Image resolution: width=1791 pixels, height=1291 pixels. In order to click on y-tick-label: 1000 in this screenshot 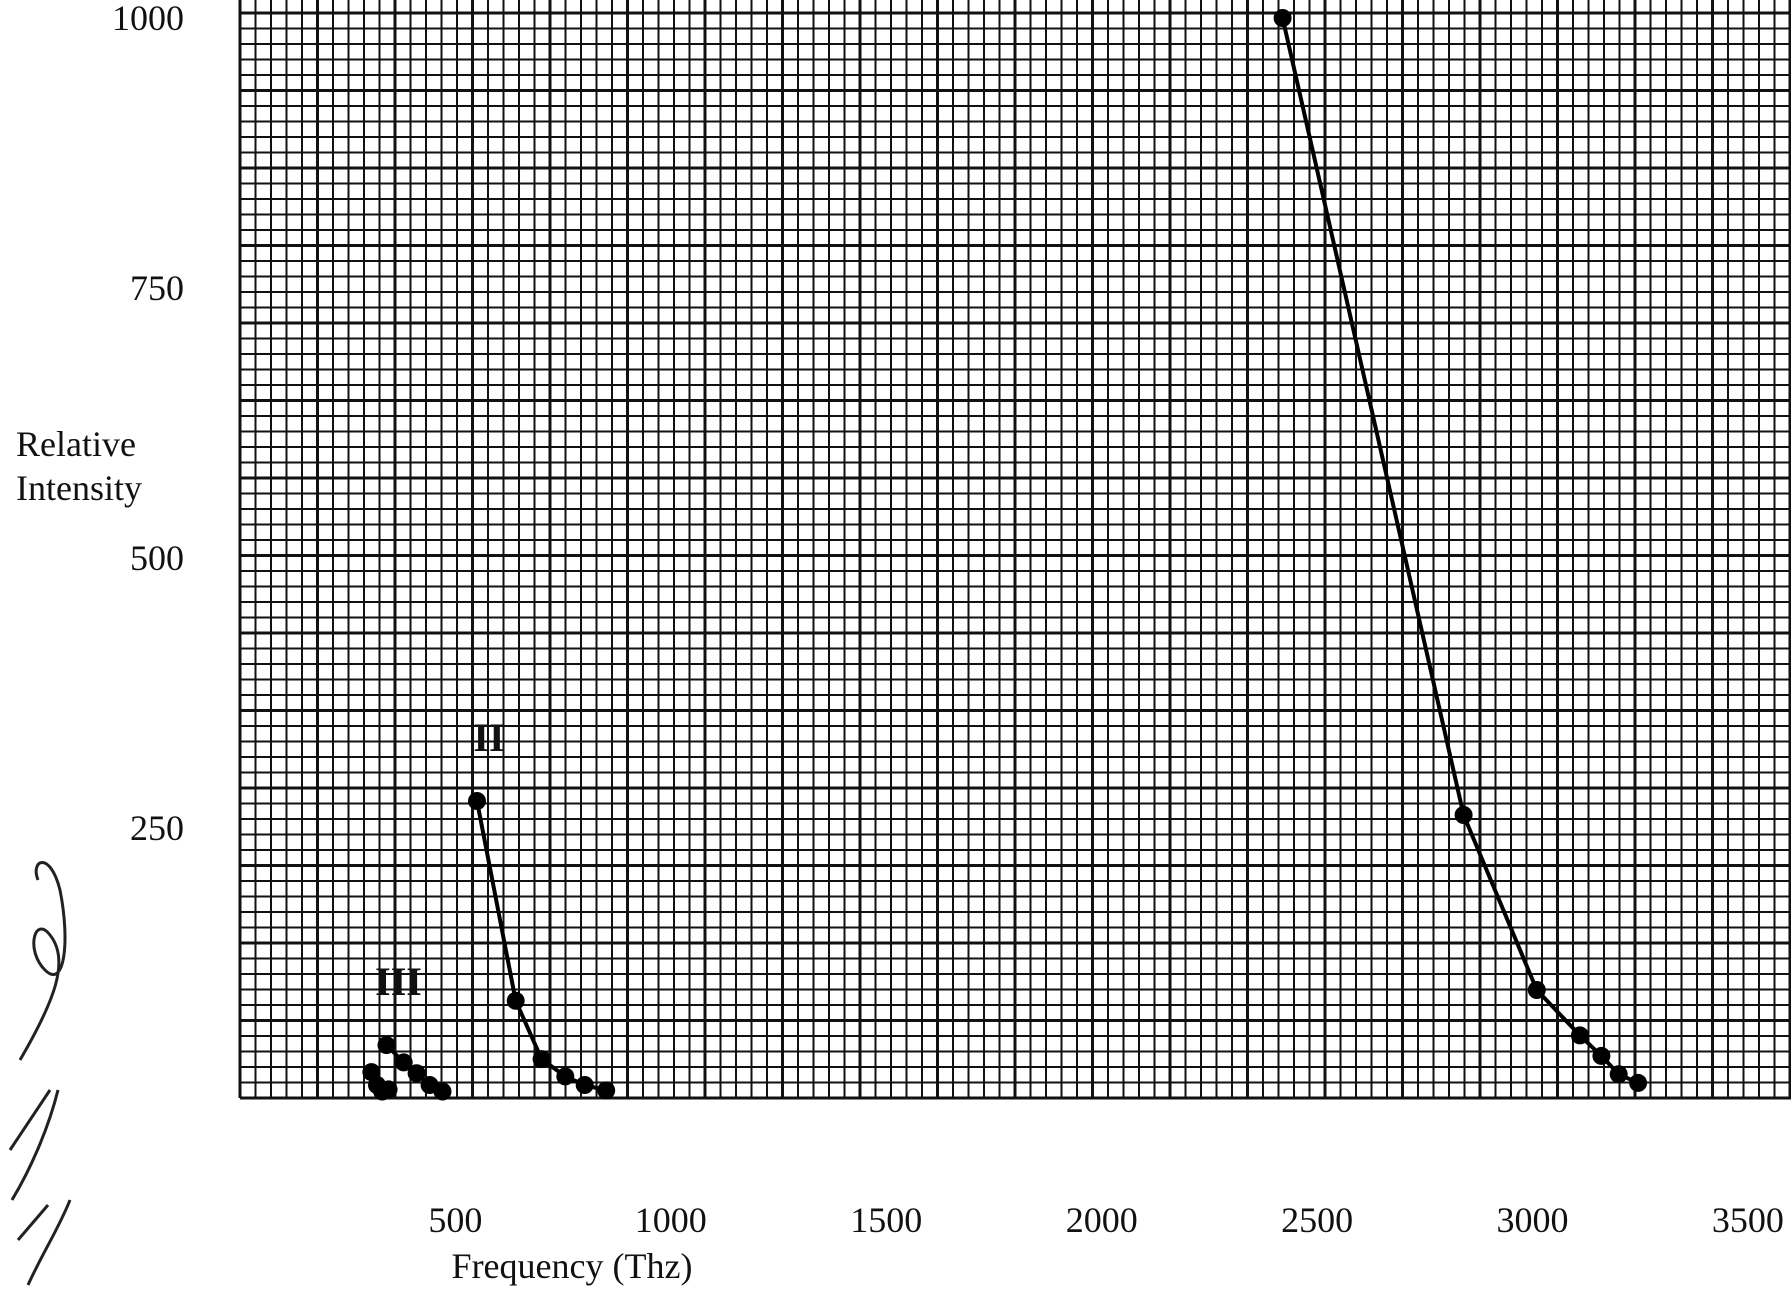, I will do `click(148, 19)`.